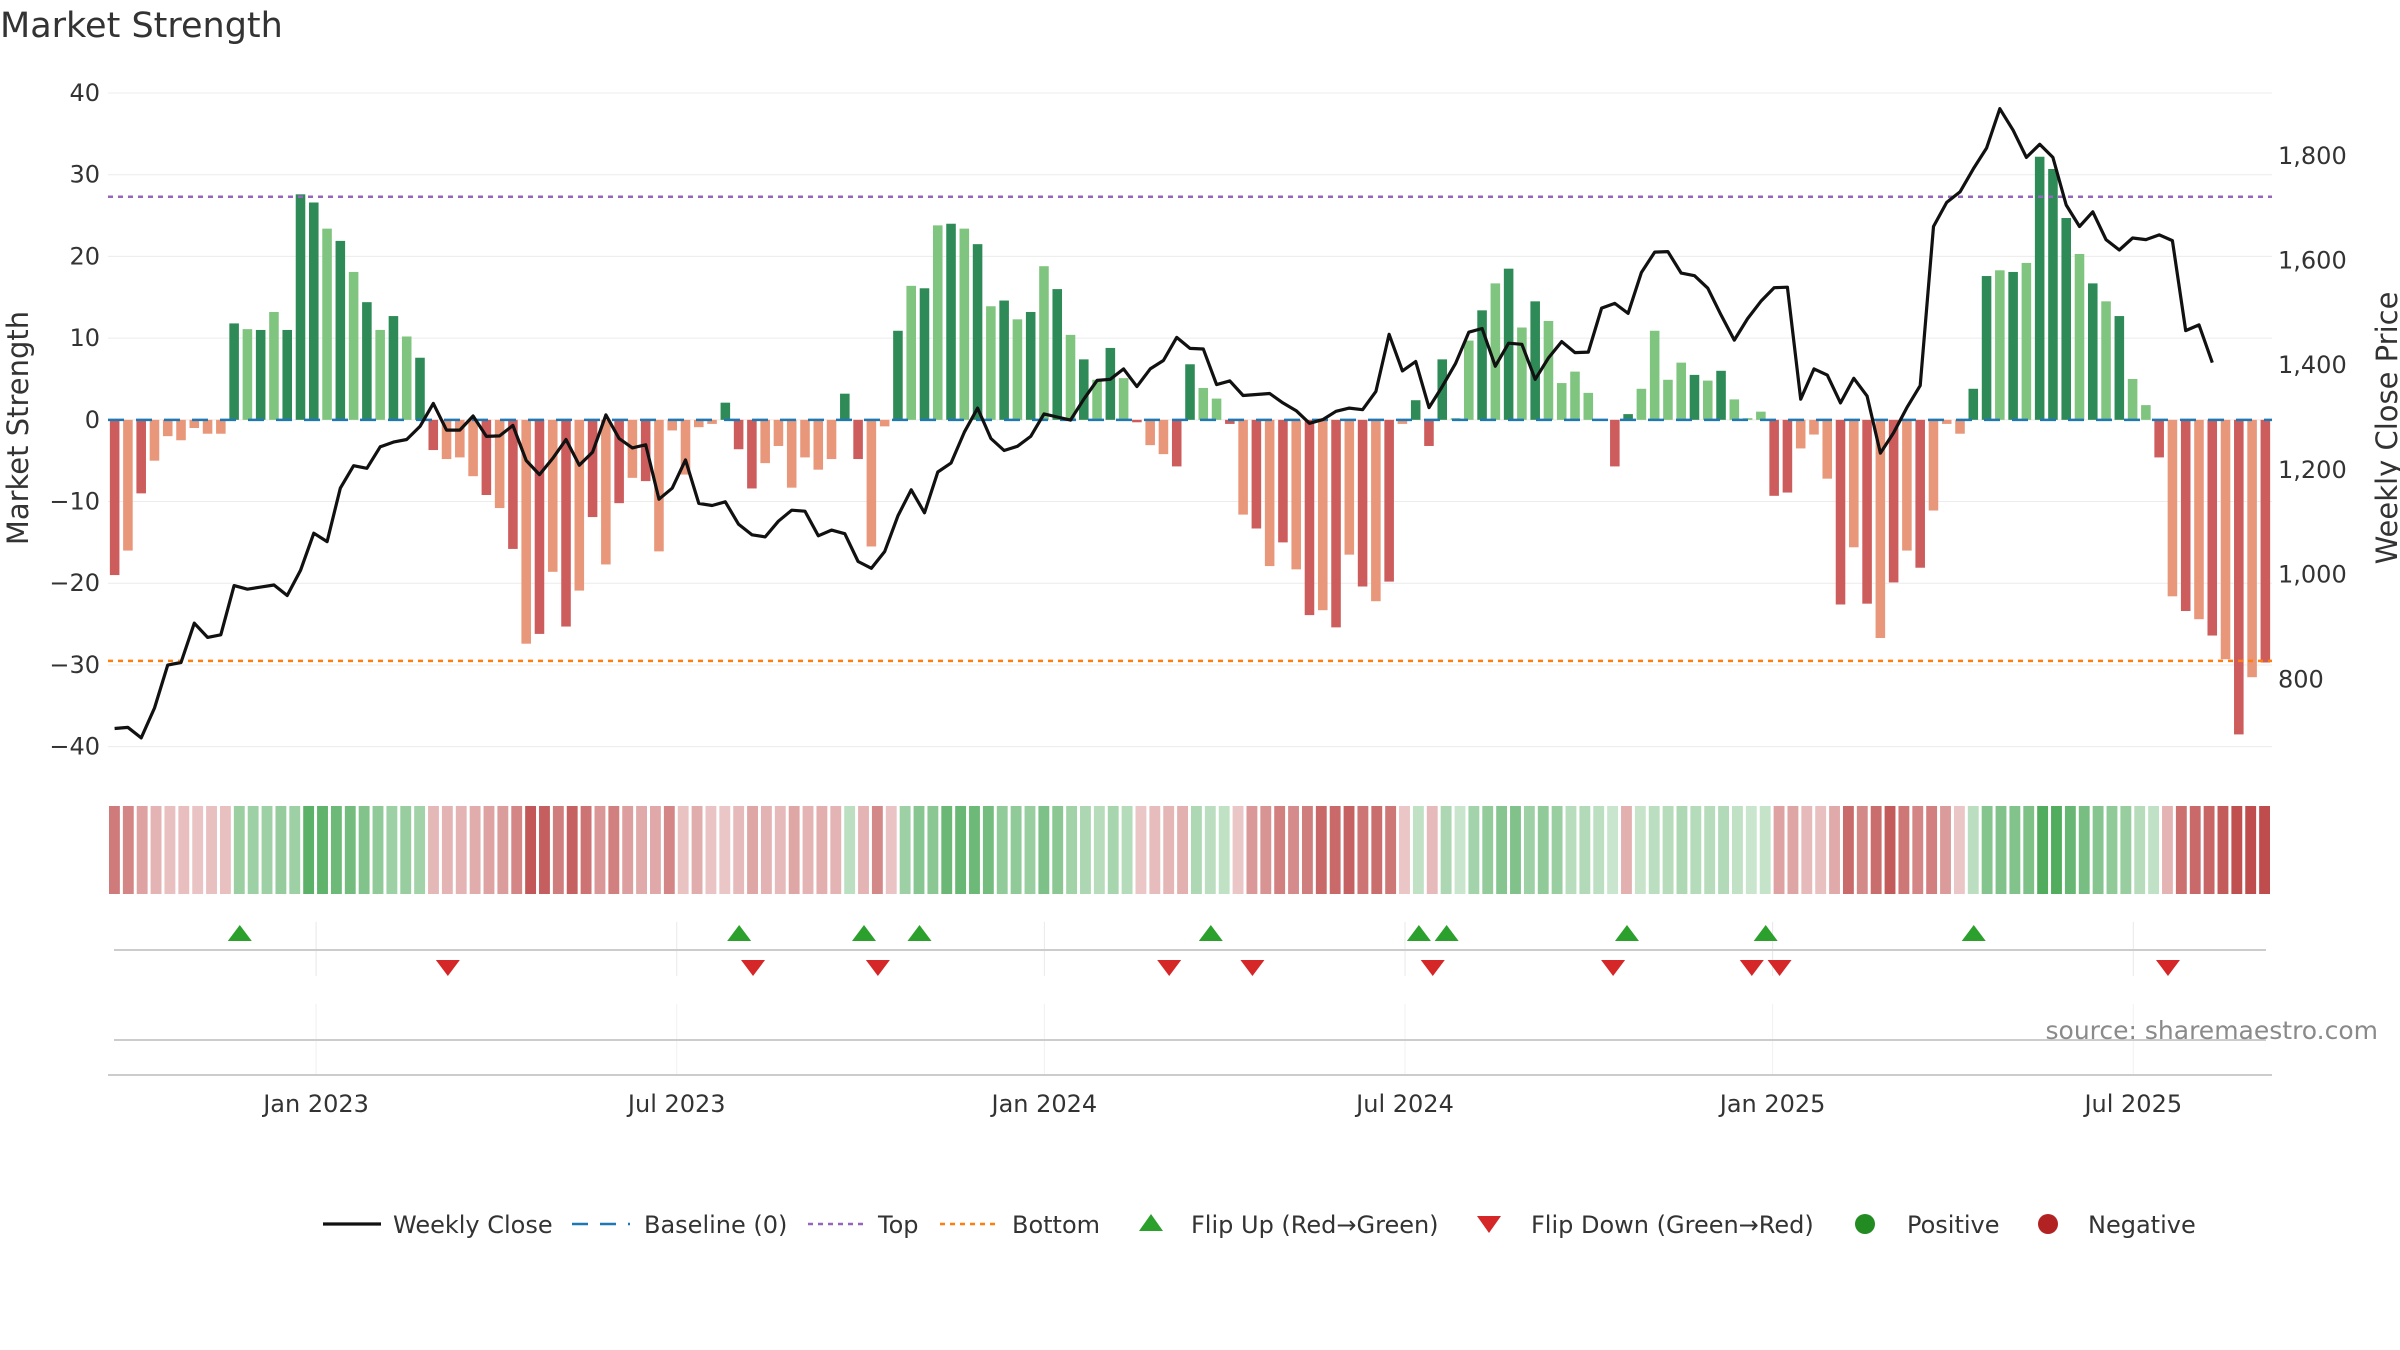  What do you see at coordinates (74, 665) in the screenshot?
I see `y-tick-label: −30` at bounding box center [74, 665].